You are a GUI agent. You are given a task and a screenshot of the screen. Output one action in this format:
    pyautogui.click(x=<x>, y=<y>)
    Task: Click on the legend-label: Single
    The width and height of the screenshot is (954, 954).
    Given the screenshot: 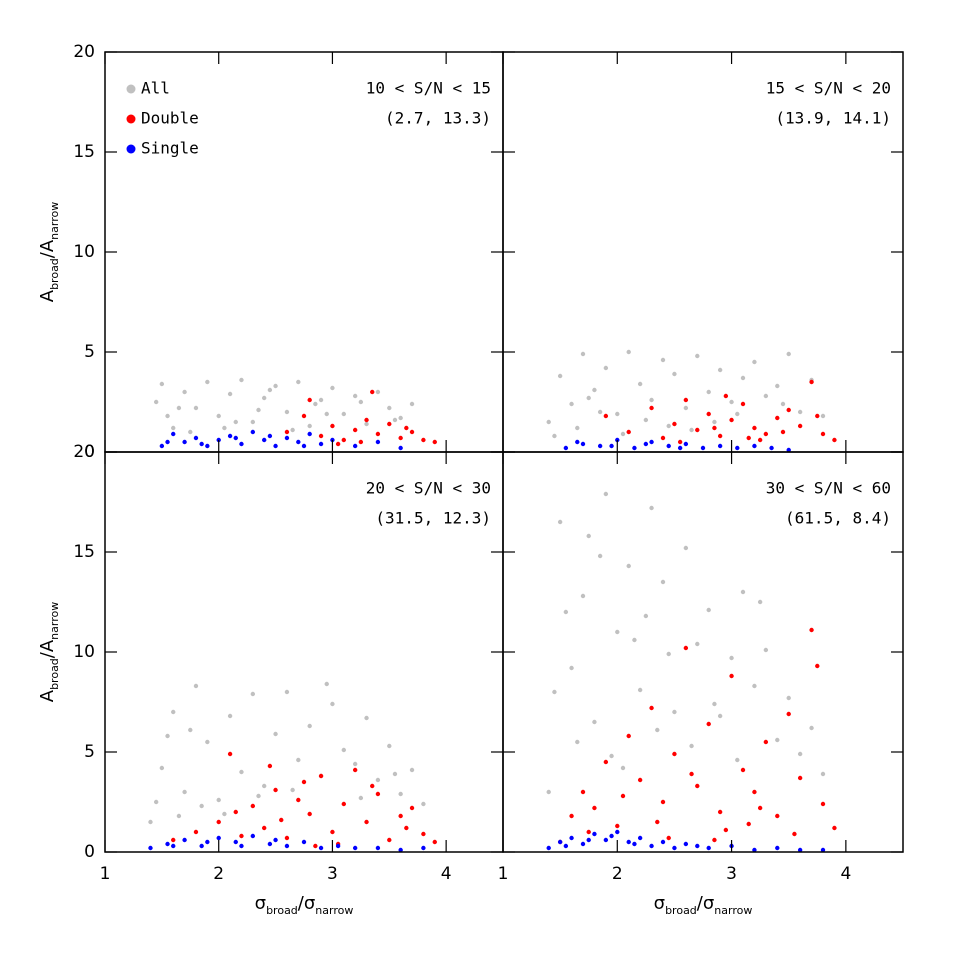 What is the action you would take?
    pyautogui.click(x=170, y=148)
    